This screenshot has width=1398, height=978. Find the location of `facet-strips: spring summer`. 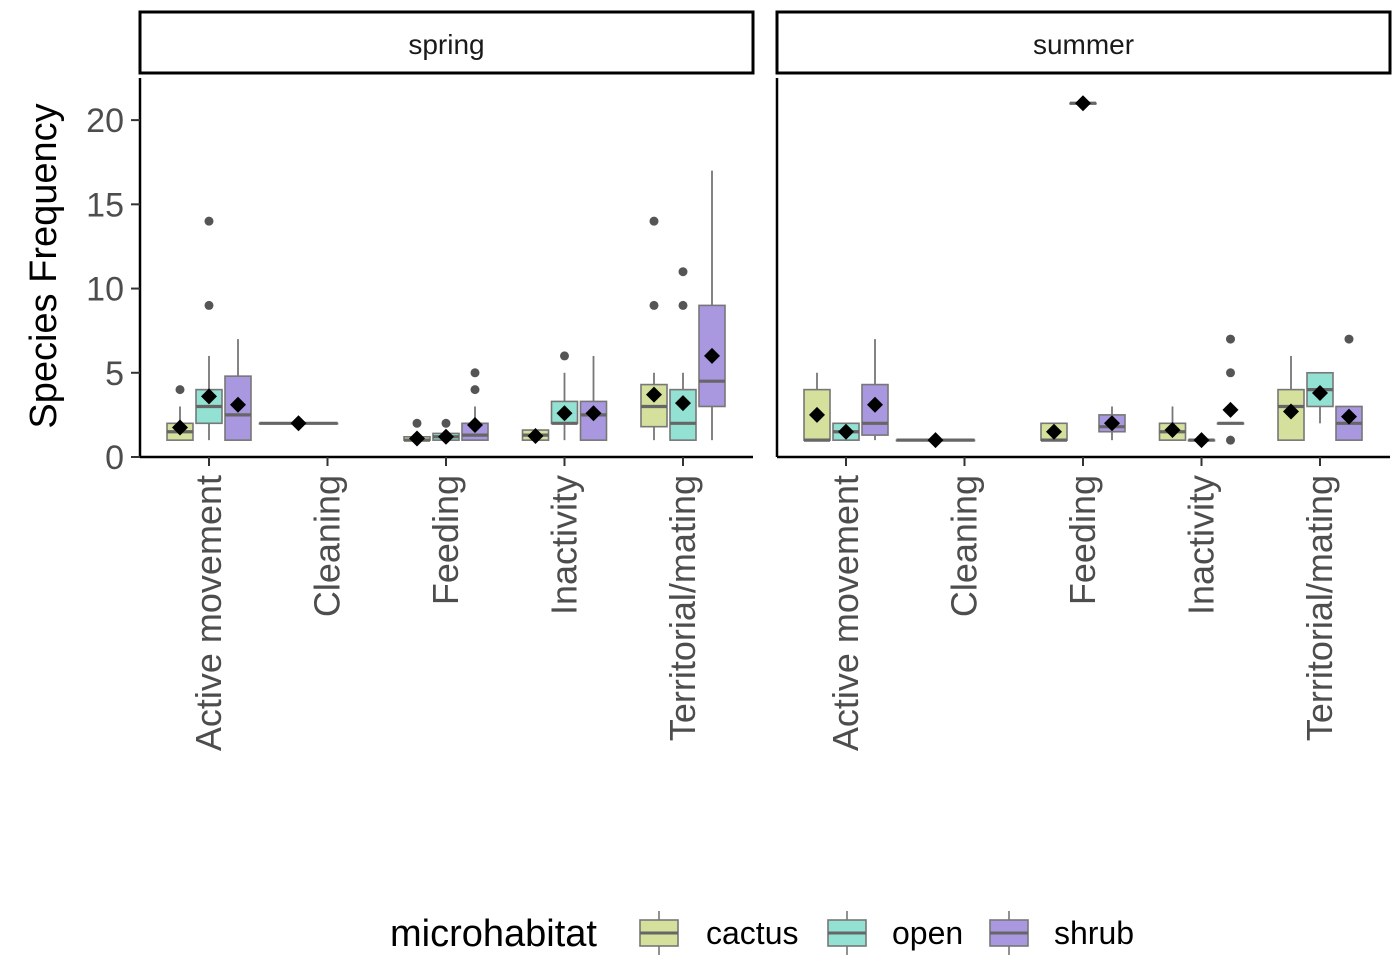

facet-strips: spring summer is located at coordinates (765, 42).